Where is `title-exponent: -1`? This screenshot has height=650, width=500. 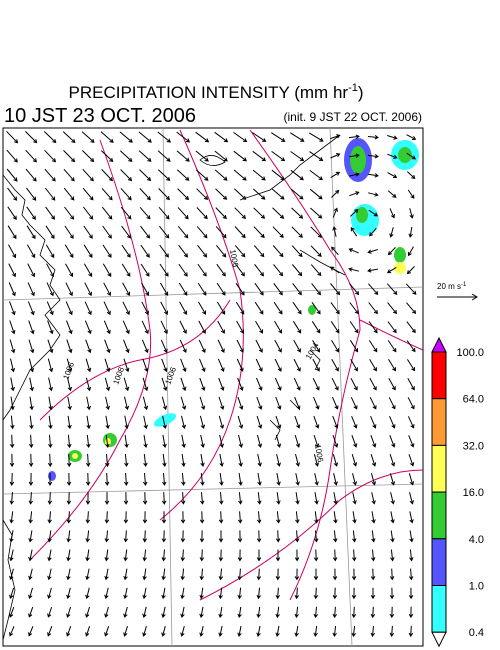 title-exponent: -1 is located at coordinates (353, 88).